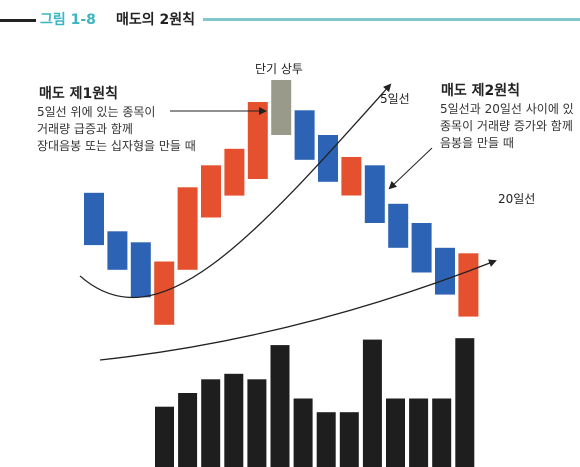  Describe the element at coordinates (507, 109) in the screenshot. I see `rule2-line-1: 5일선과 20일선 사이에 있` at that location.